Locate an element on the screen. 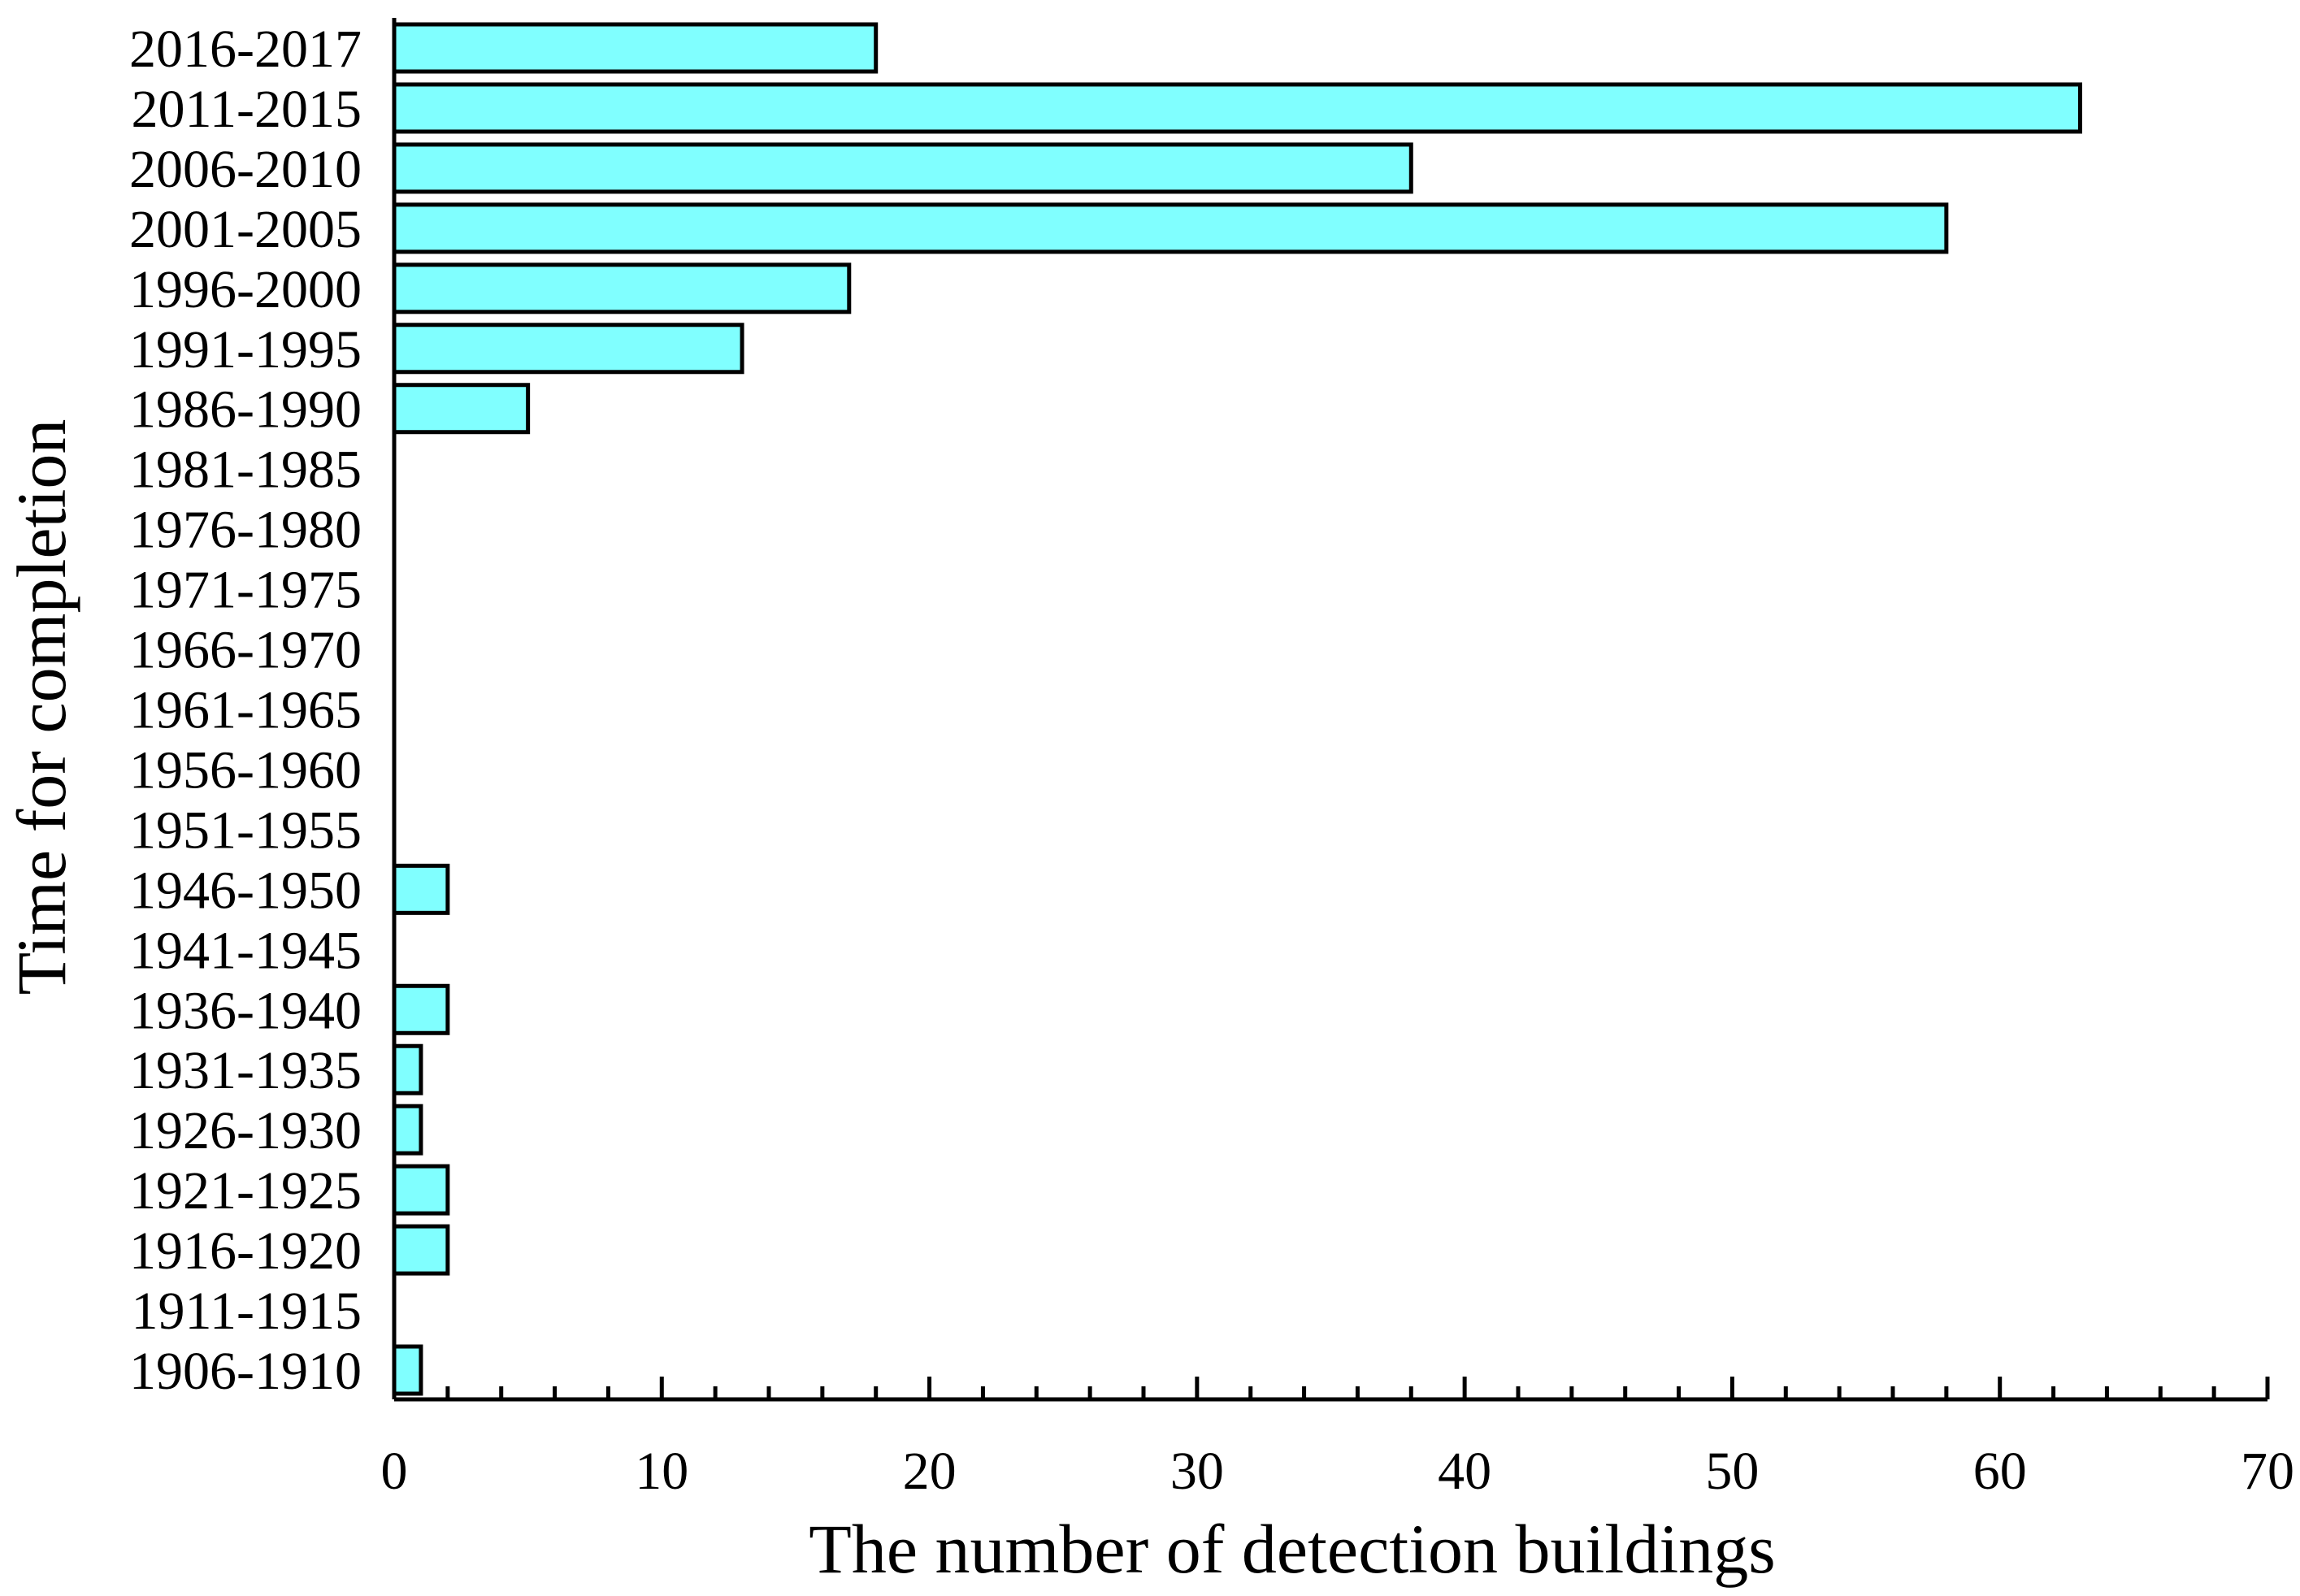  y-tick-label: 1976-1980 is located at coordinates (245, 530).